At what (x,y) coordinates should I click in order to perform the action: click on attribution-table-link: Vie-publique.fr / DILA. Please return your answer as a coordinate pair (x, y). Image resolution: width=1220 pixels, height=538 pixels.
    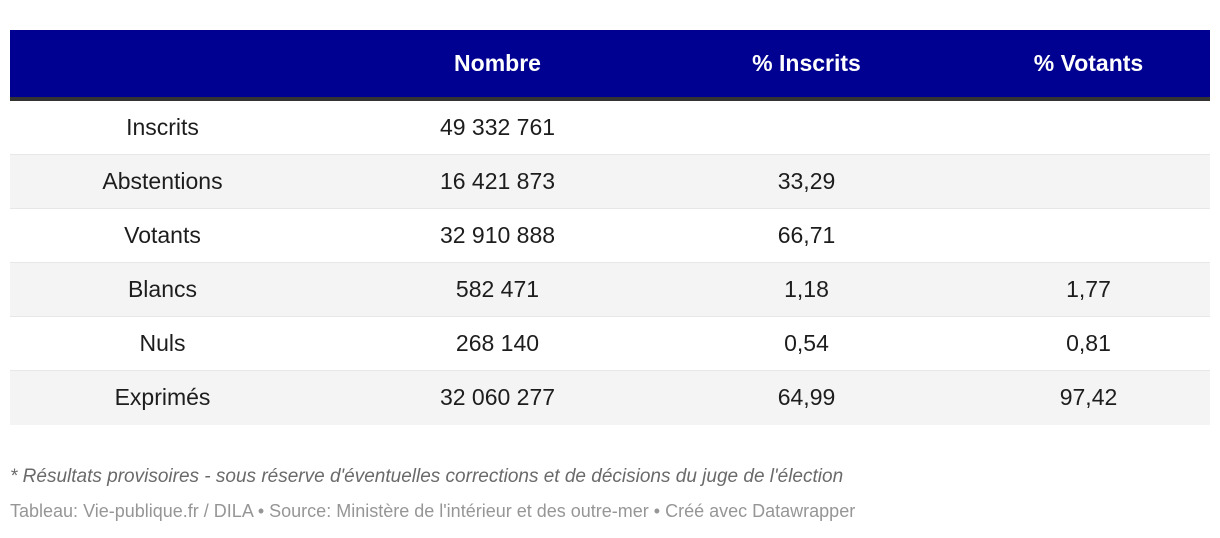
    Looking at the image, I should click on (168, 511).